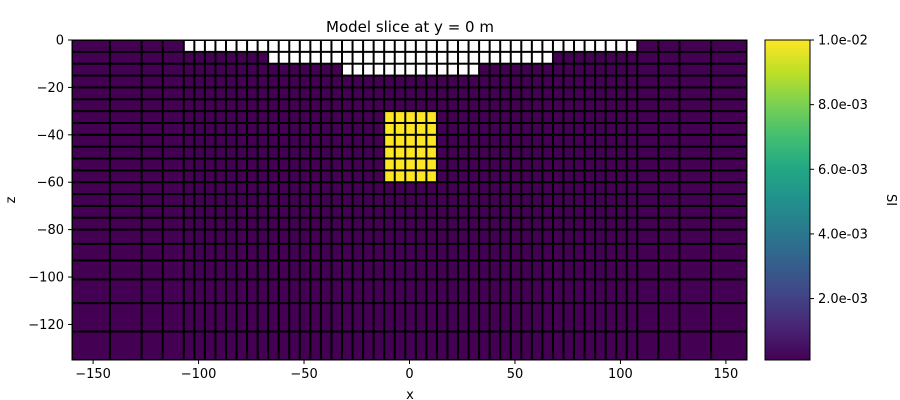 Image resolution: width=900 pixels, height=400 pixels. Describe the element at coordinates (421, 140) in the screenshot. I see `anomaly-cell` at that location.